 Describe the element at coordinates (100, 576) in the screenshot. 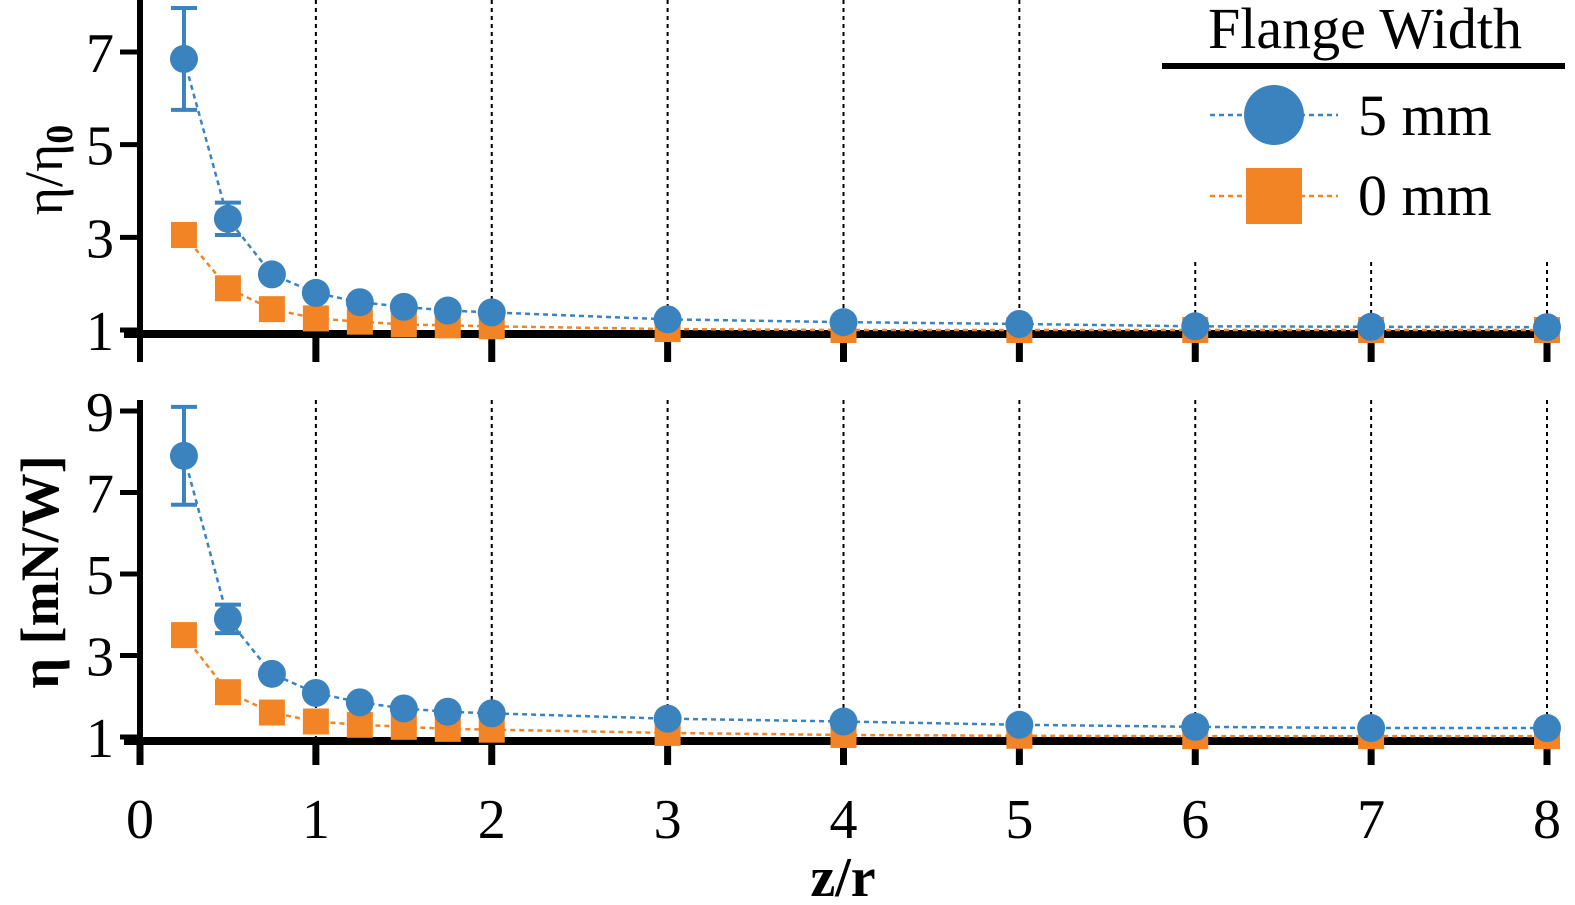

I see `y-tick-label-5-panel-1: 5` at that location.